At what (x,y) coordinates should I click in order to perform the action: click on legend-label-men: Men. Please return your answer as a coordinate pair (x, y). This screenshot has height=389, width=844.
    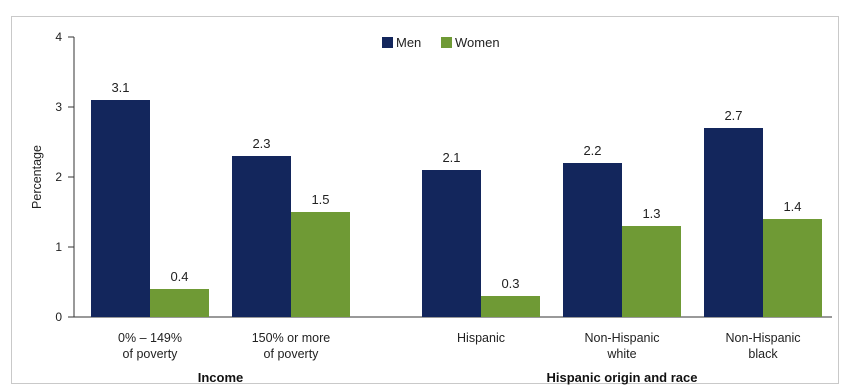
    Looking at the image, I should click on (408, 42).